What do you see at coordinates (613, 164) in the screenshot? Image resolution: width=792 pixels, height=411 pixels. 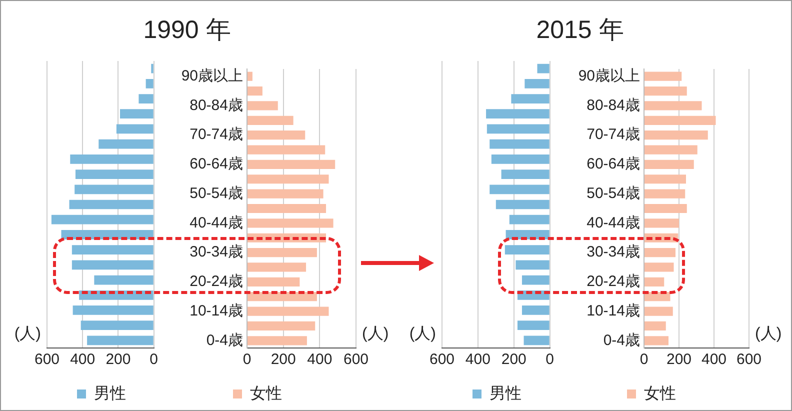 I see `y-tick-label: 60-64歳` at bounding box center [613, 164].